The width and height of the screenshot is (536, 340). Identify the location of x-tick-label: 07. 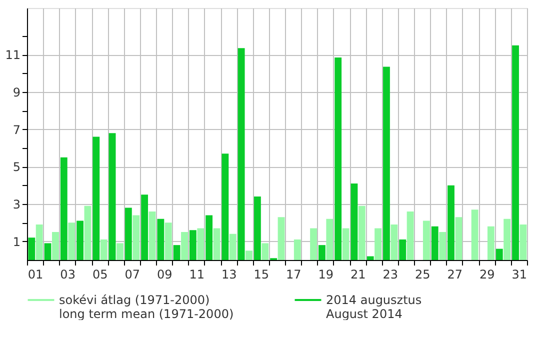
(132, 275).